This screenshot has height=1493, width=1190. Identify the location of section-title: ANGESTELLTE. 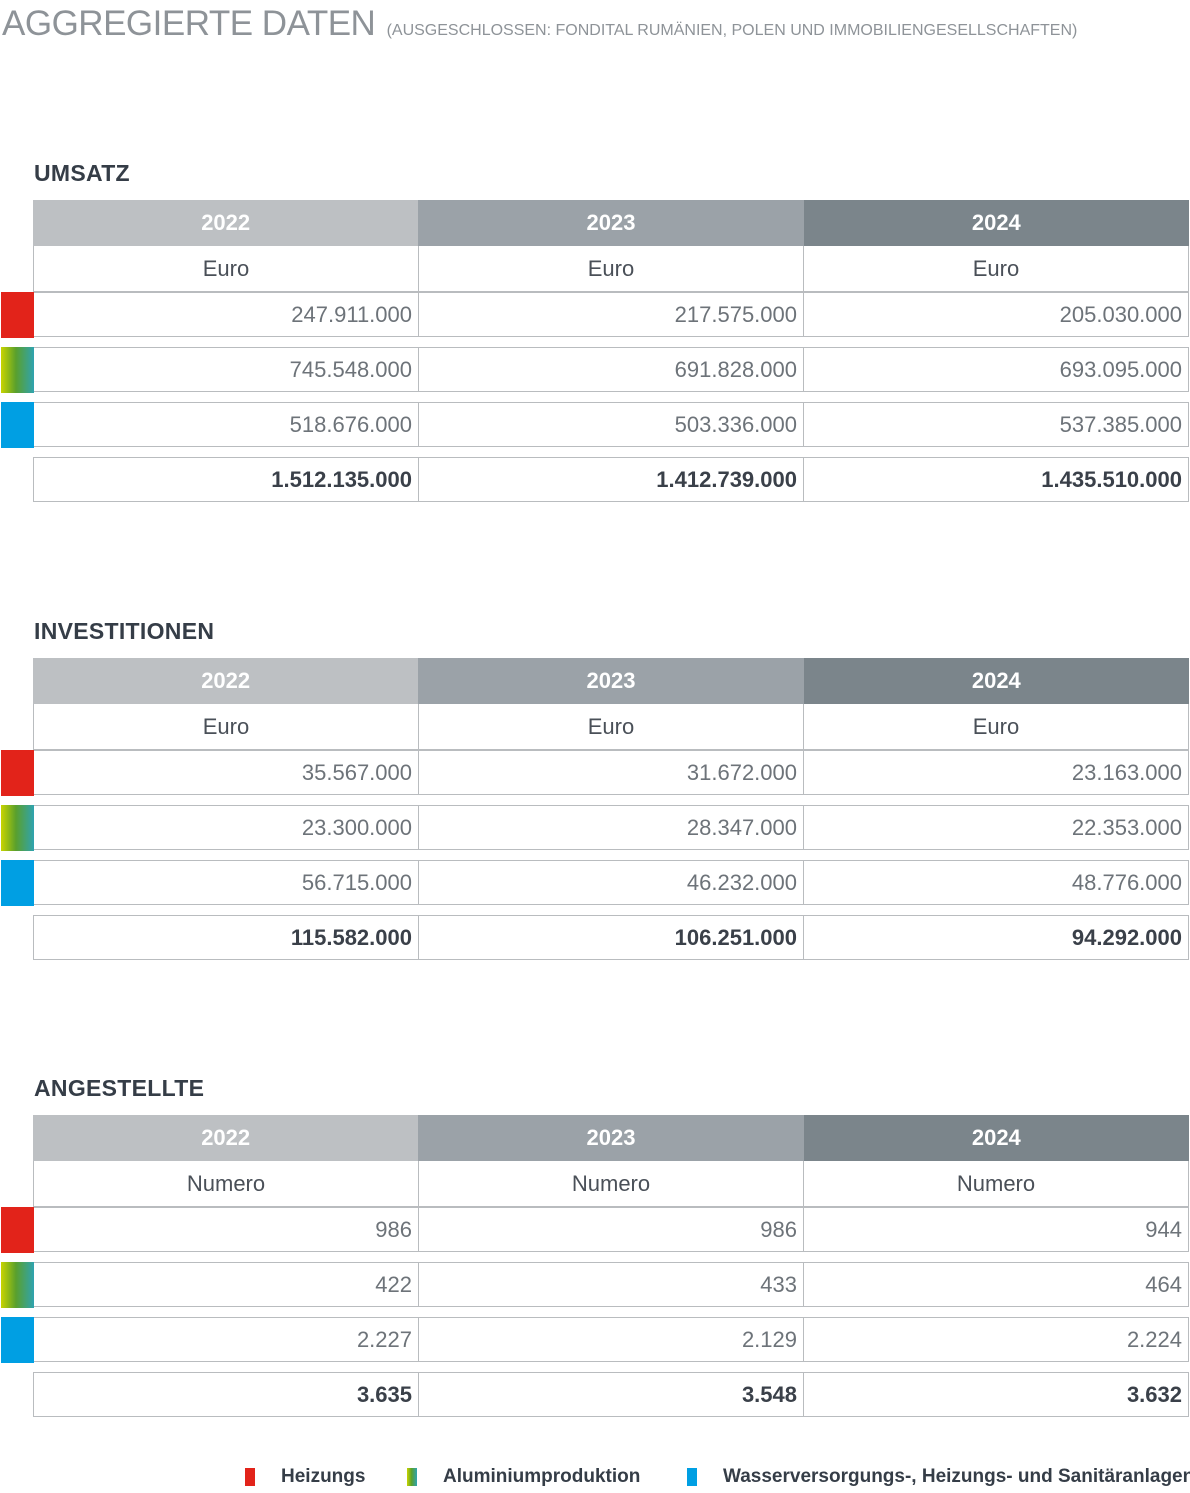
(119, 1088).